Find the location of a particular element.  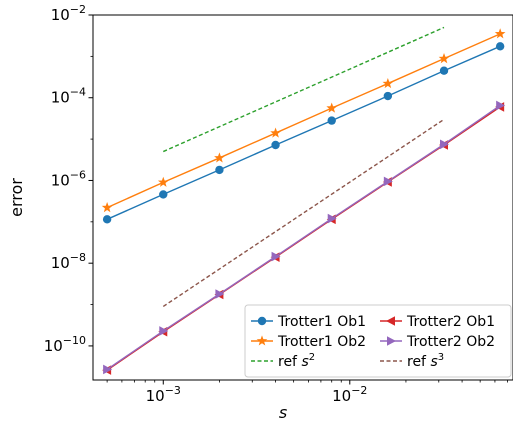

legend-label: Trotter1 Ob2 is located at coordinates (321, 342).